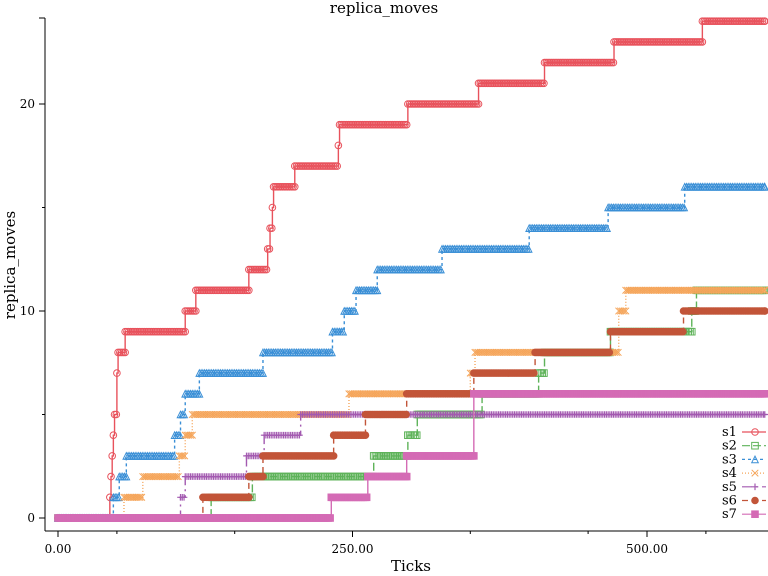  What do you see at coordinates (744, 432) in the screenshot?
I see `legend-item-s1: s1` at bounding box center [744, 432].